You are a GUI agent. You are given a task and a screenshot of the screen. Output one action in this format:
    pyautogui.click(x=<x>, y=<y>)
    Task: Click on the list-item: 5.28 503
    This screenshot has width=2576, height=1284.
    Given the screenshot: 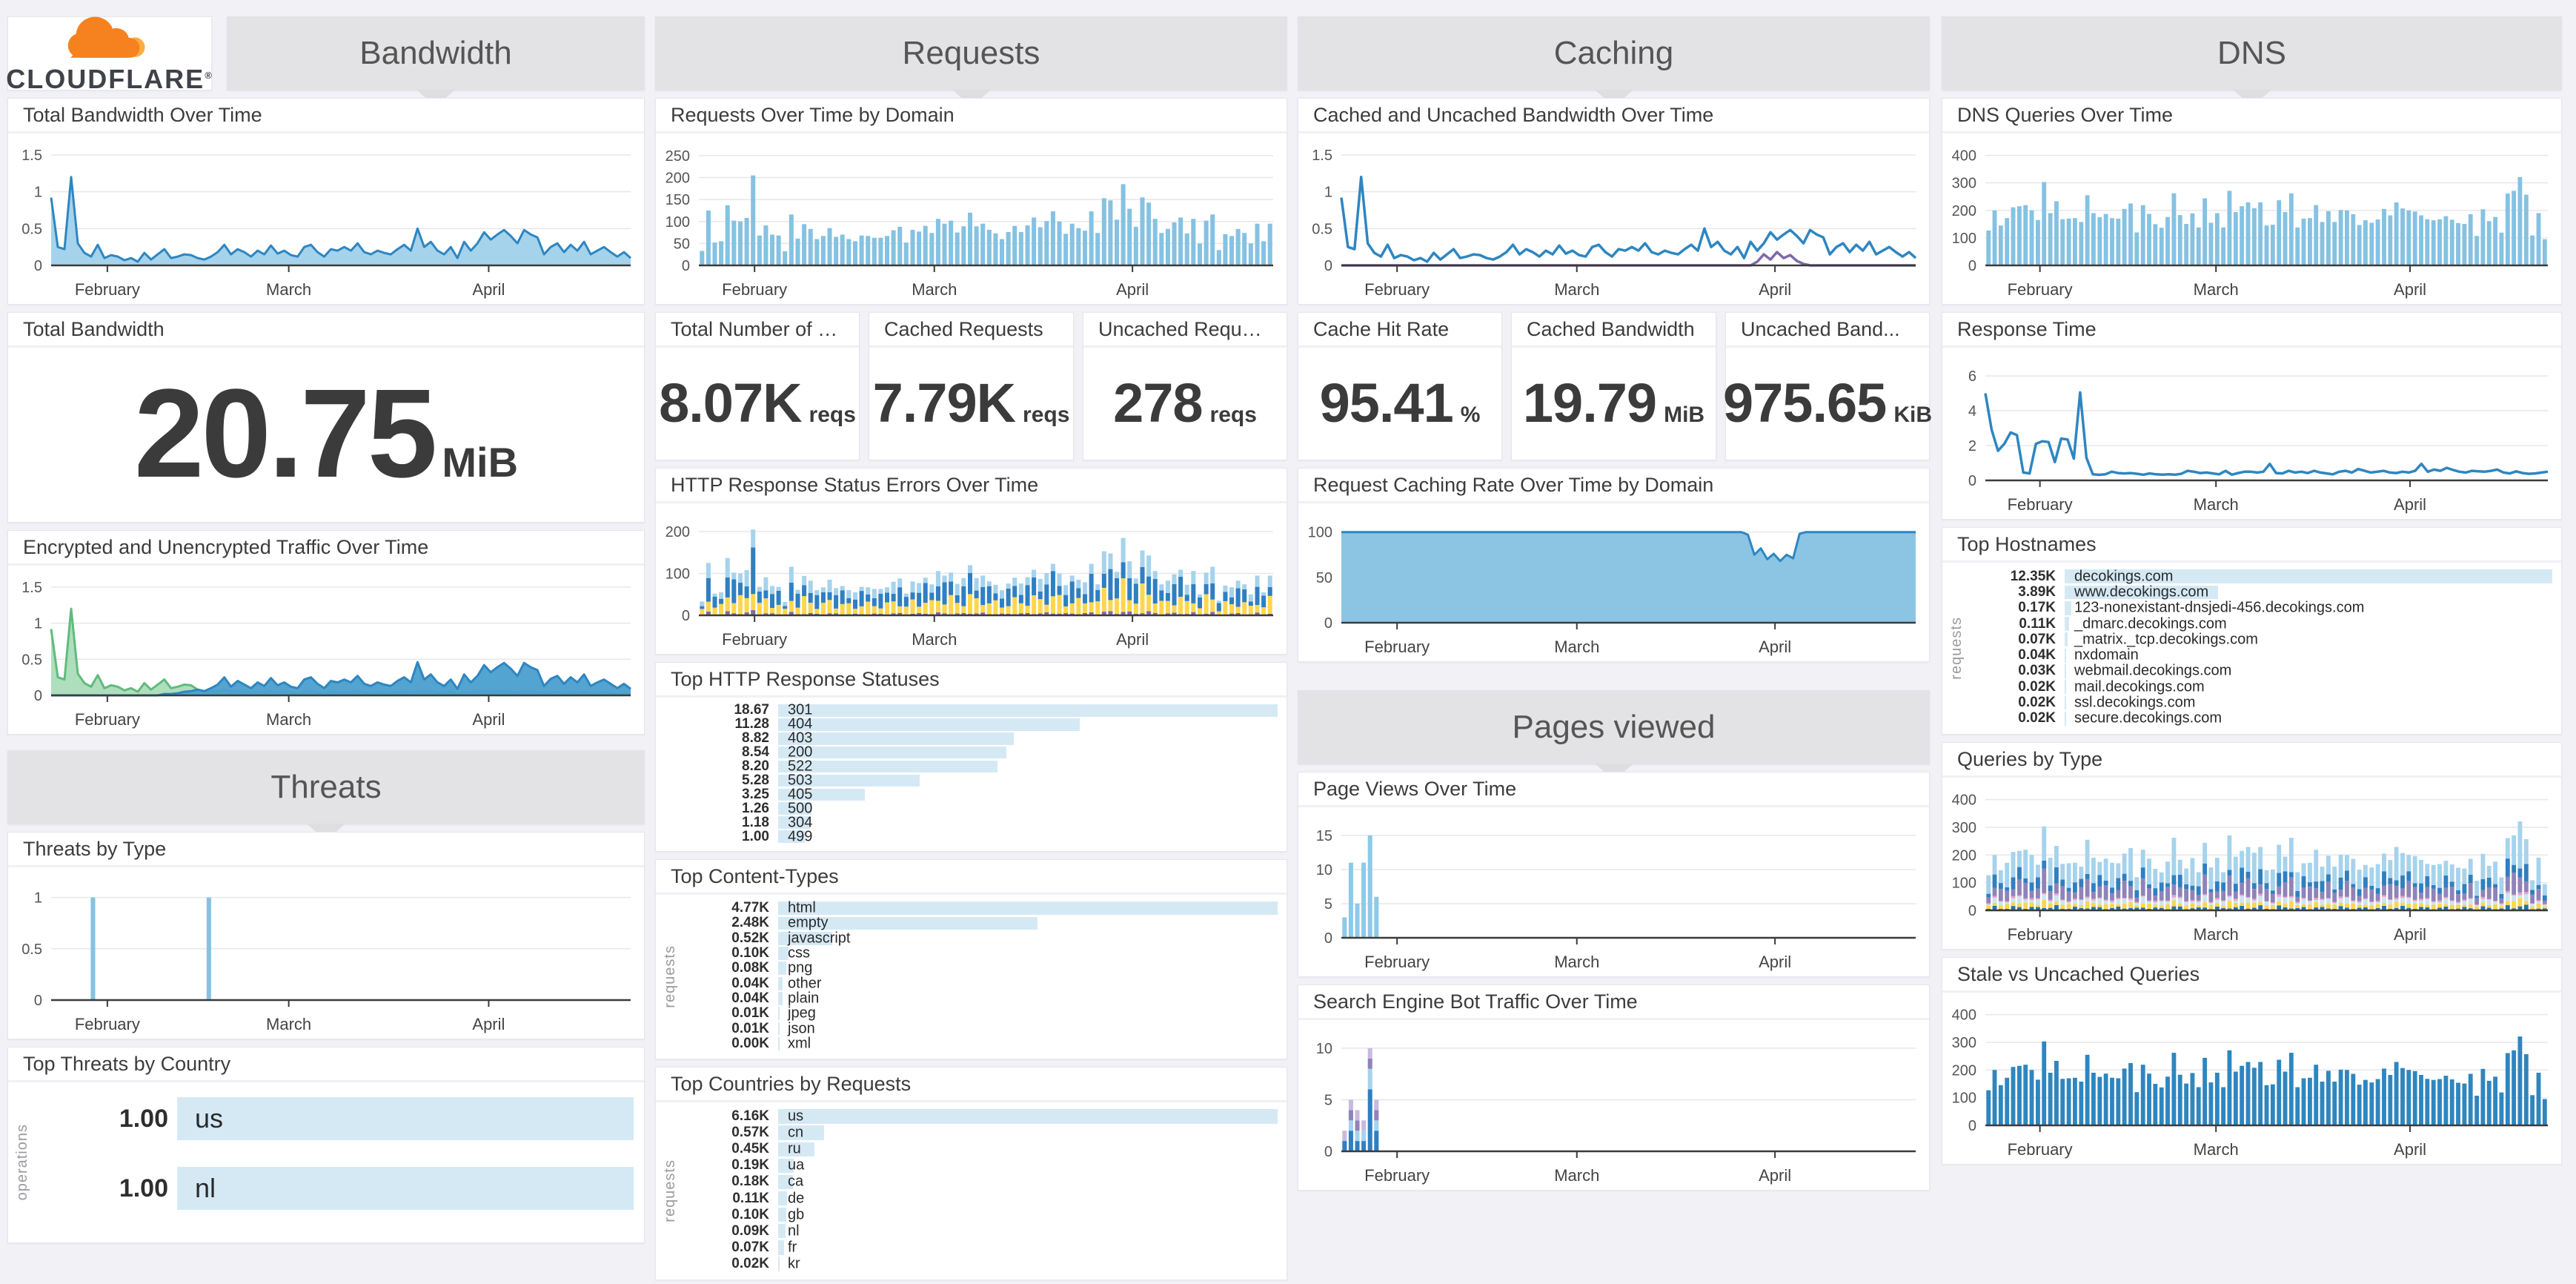 What is the action you would take?
    pyautogui.click(x=984, y=780)
    